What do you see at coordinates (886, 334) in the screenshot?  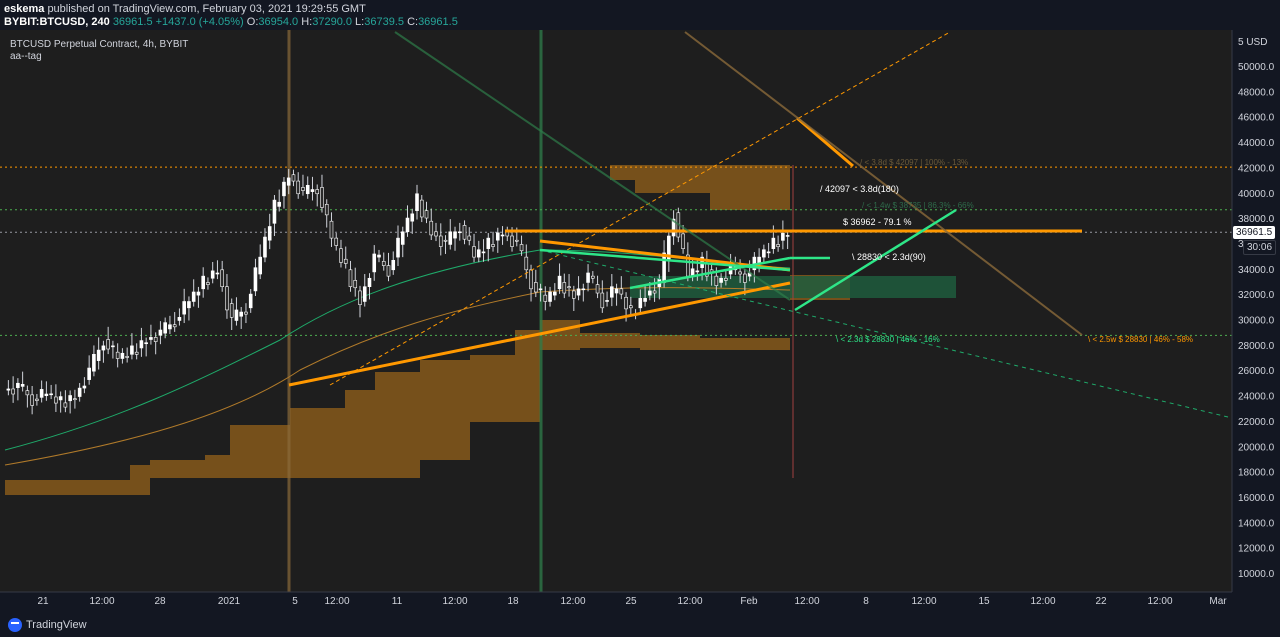 I see `green-dashed-line` at bounding box center [886, 334].